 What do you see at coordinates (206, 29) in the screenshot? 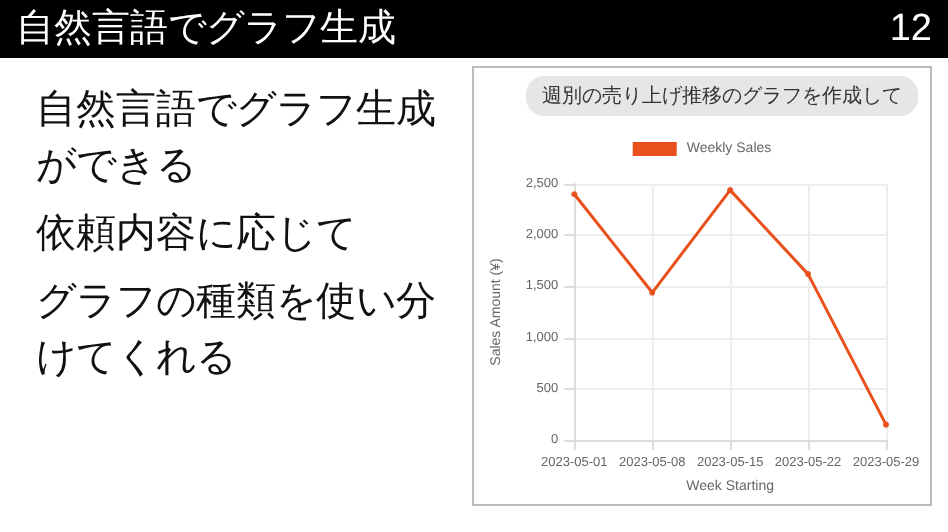
I see `text: 自然言語でグラフ生成` at bounding box center [206, 29].